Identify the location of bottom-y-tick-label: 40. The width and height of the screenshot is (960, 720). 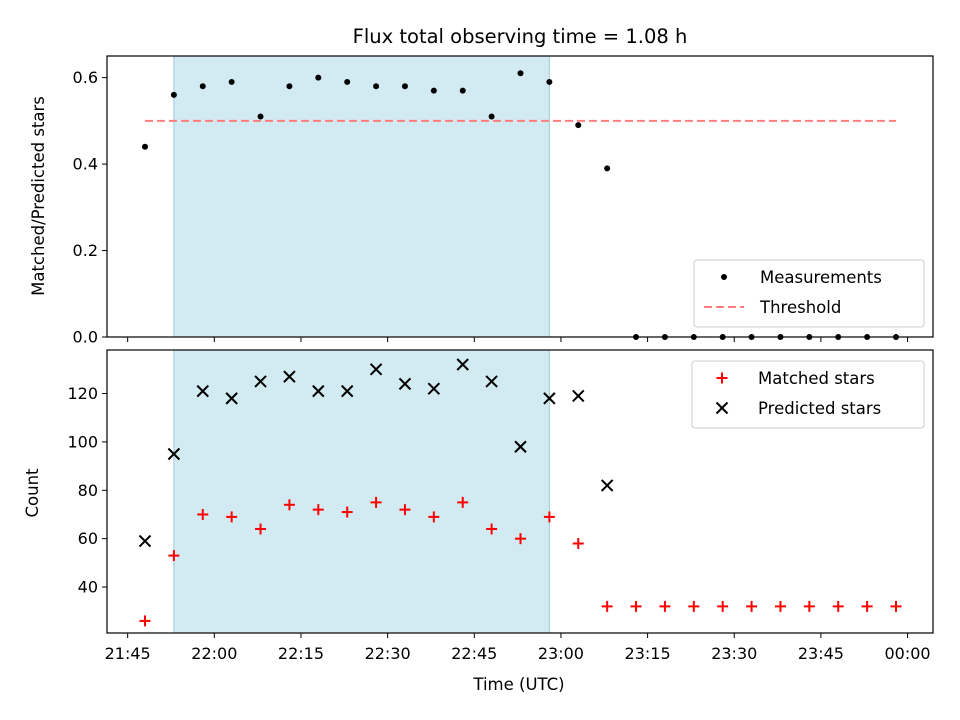
(88, 587).